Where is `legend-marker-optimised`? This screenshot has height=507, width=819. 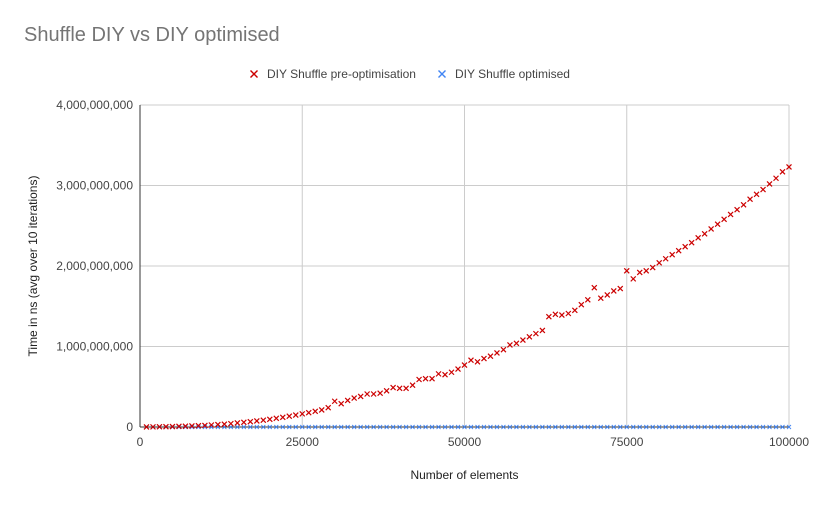
legend-marker-optimised is located at coordinates (442, 74).